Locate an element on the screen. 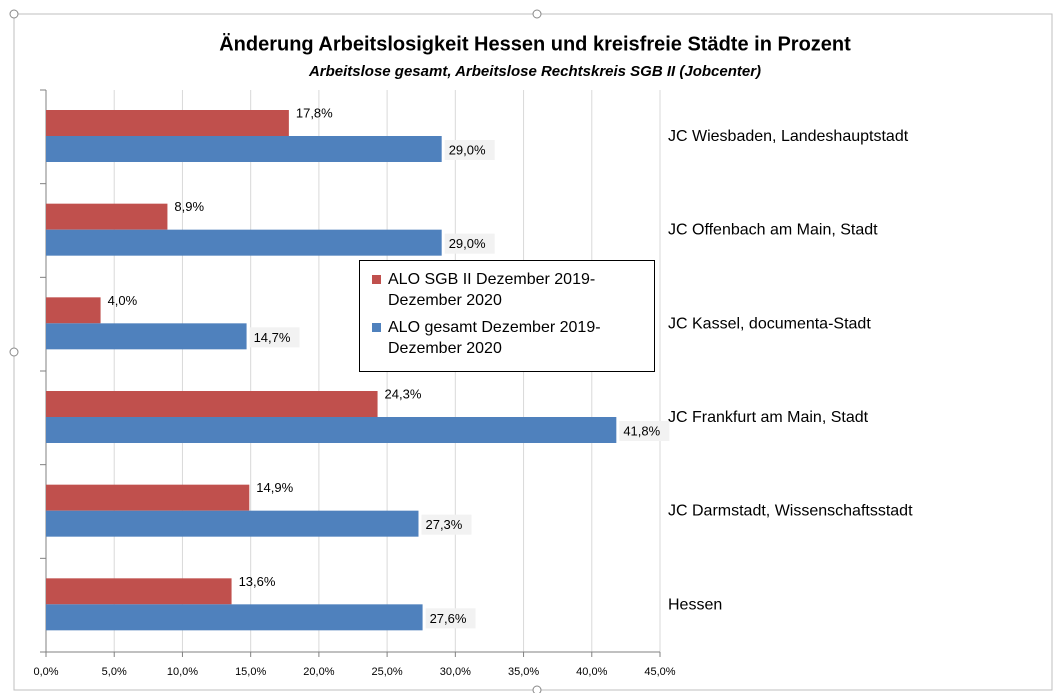 This screenshot has width=1054, height=693. x-tick-label: 15,0% is located at coordinates (250, 672).